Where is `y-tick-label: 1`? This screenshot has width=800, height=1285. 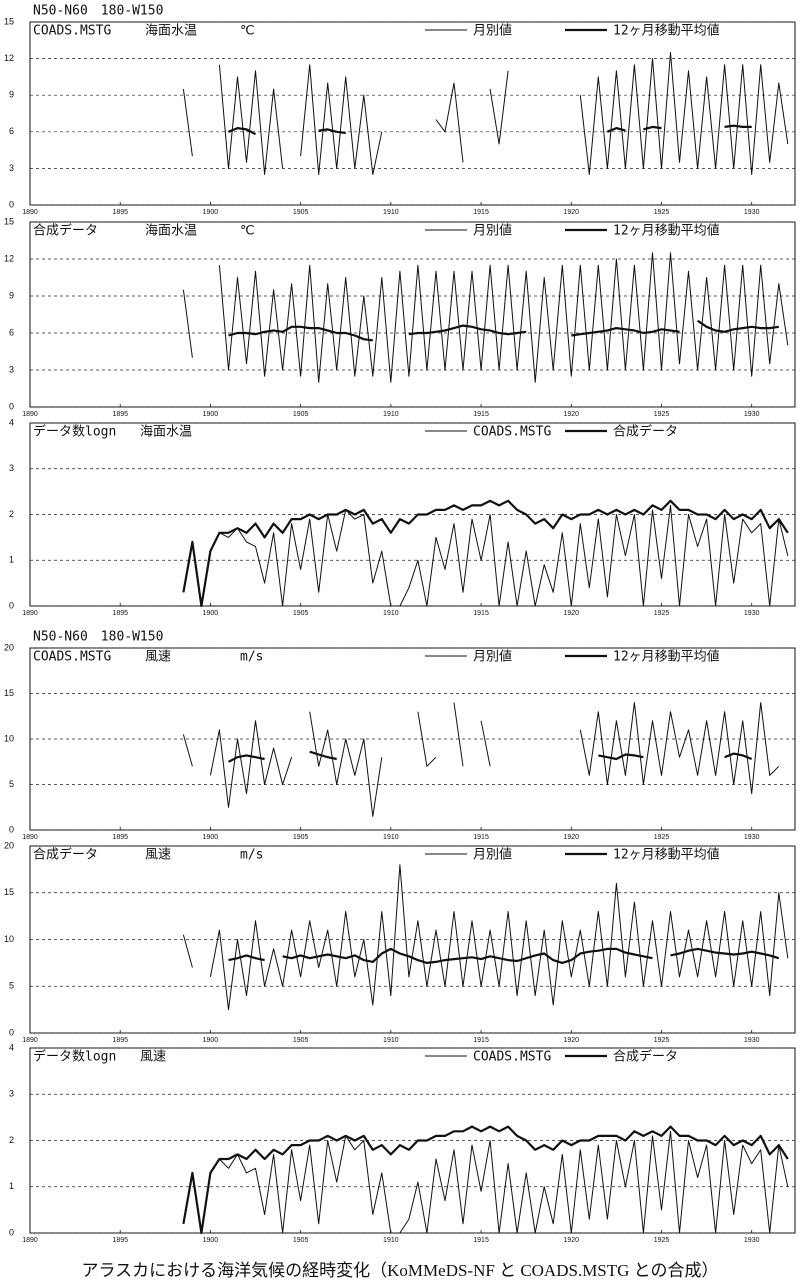
y-tick-label: 1 is located at coordinates (11, 1186).